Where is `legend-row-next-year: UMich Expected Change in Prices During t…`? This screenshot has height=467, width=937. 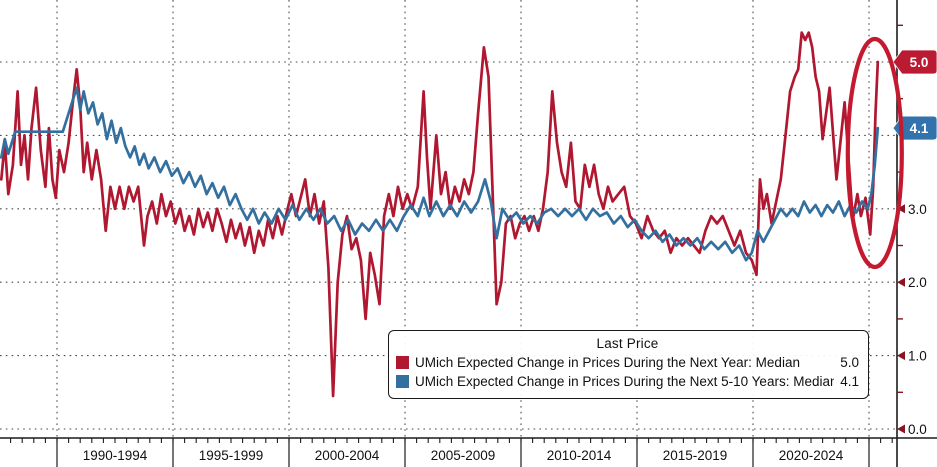 legend-row-next-year: UMich Expected Change in Prices During t… is located at coordinates (627, 362).